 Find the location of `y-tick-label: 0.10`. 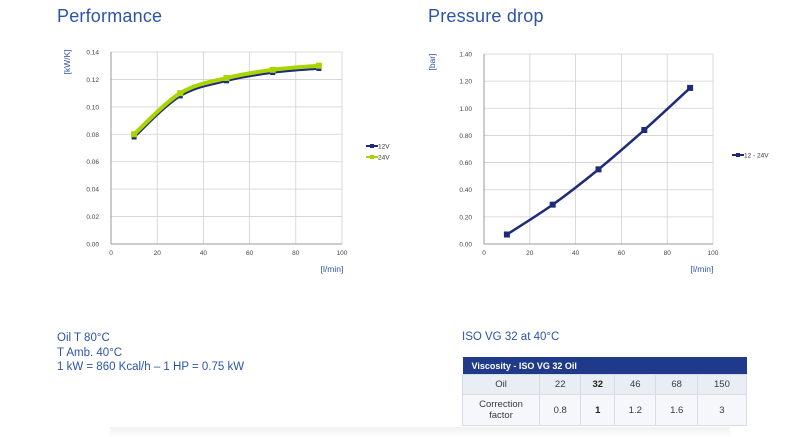

y-tick-label: 0.10 is located at coordinates (92, 107).